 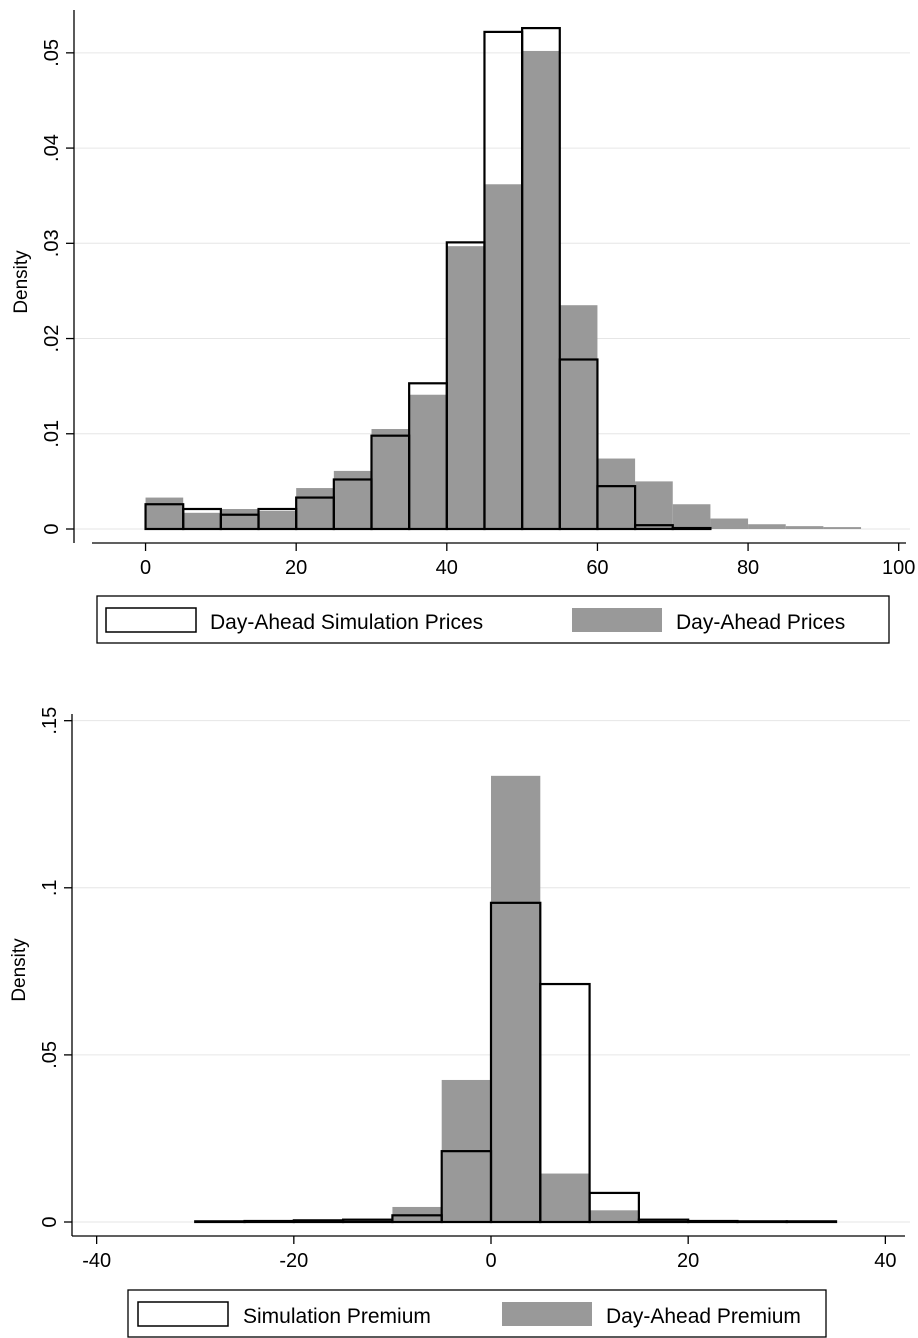 What do you see at coordinates (703, 1316) in the screenshot?
I see `legend-label-day-ahead-premium: Day-Ahead Premium` at bounding box center [703, 1316].